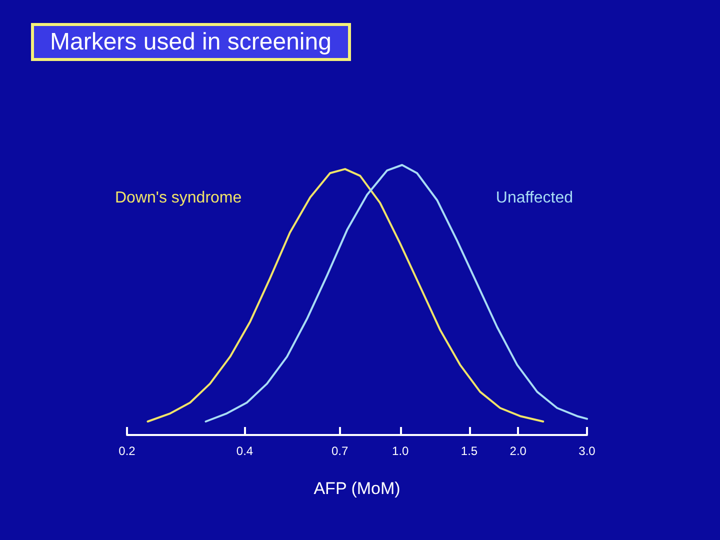  Describe the element at coordinates (401, 451) in the screenshot. I see `x-tick-label: 1.0` at that location.